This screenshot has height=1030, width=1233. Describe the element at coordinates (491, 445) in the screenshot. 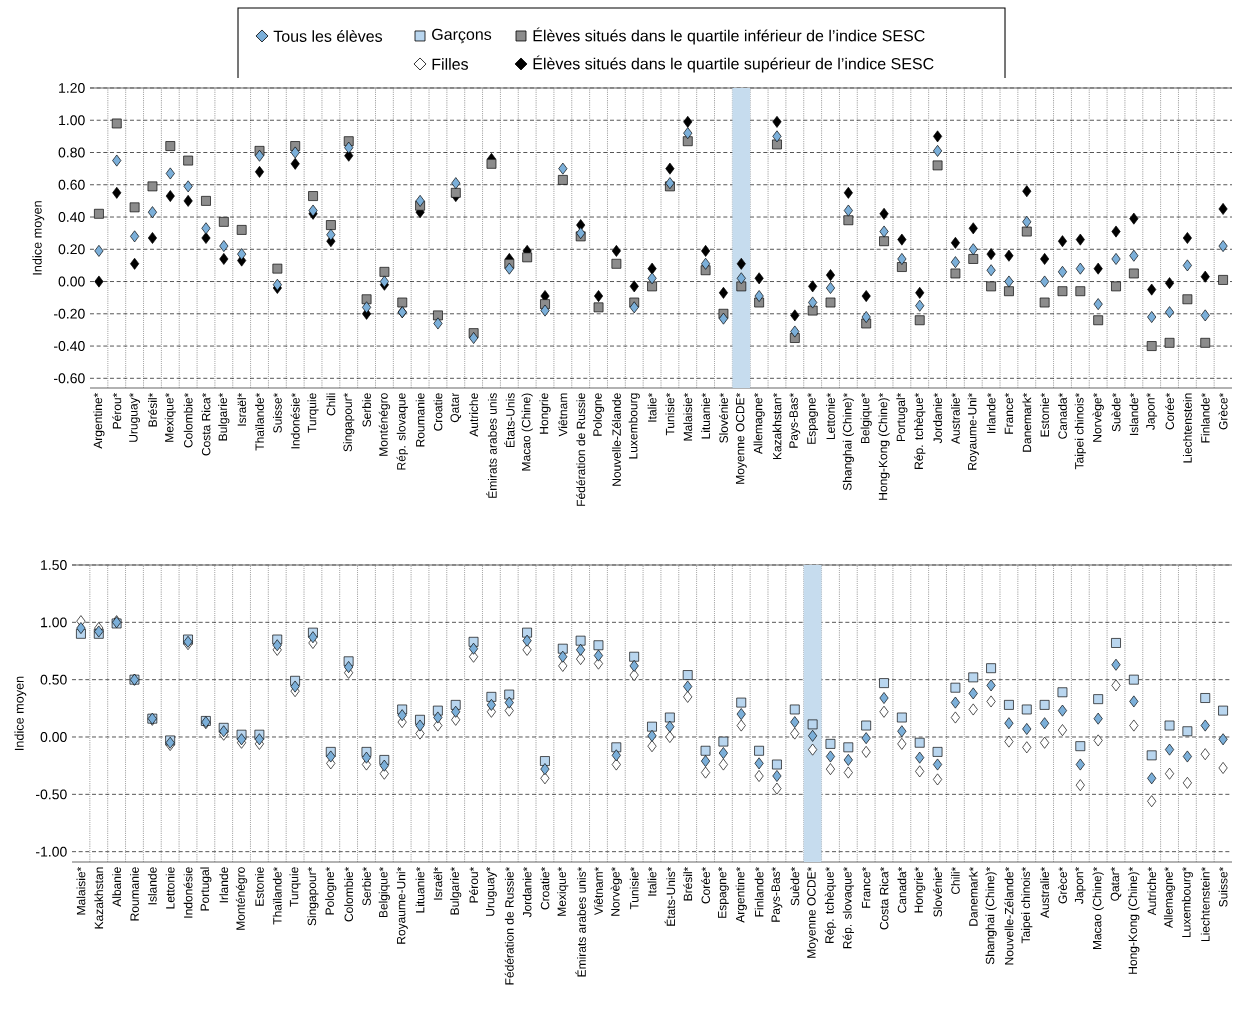

I see `x-tick-label: Émirats arabes unis` at that location.